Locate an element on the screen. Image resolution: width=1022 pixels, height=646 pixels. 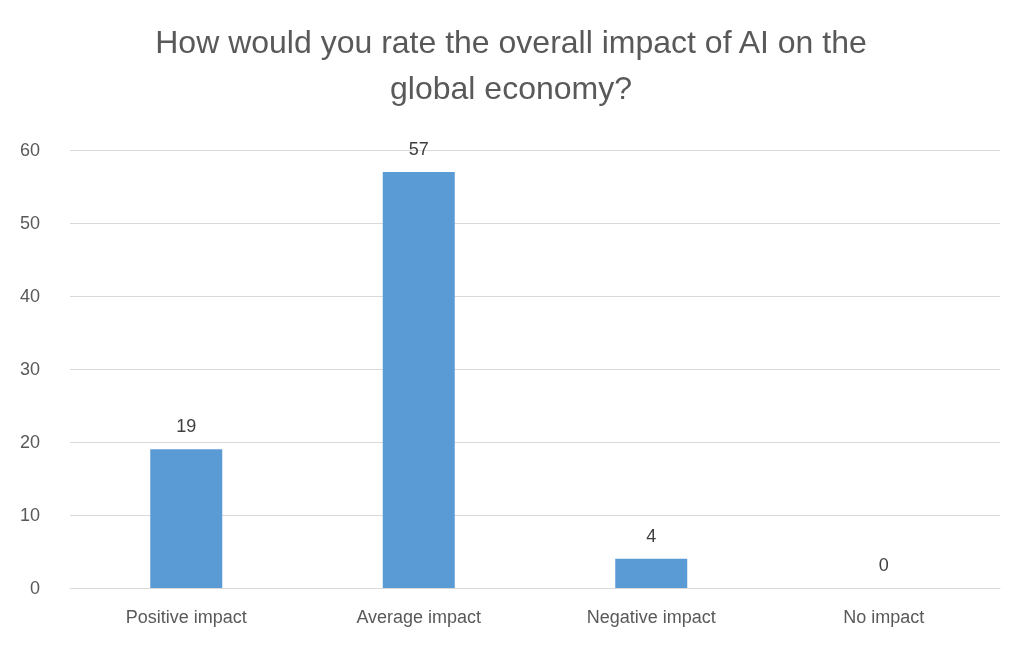
x-tick-label: Average impact is located at coordinates (419, 617).